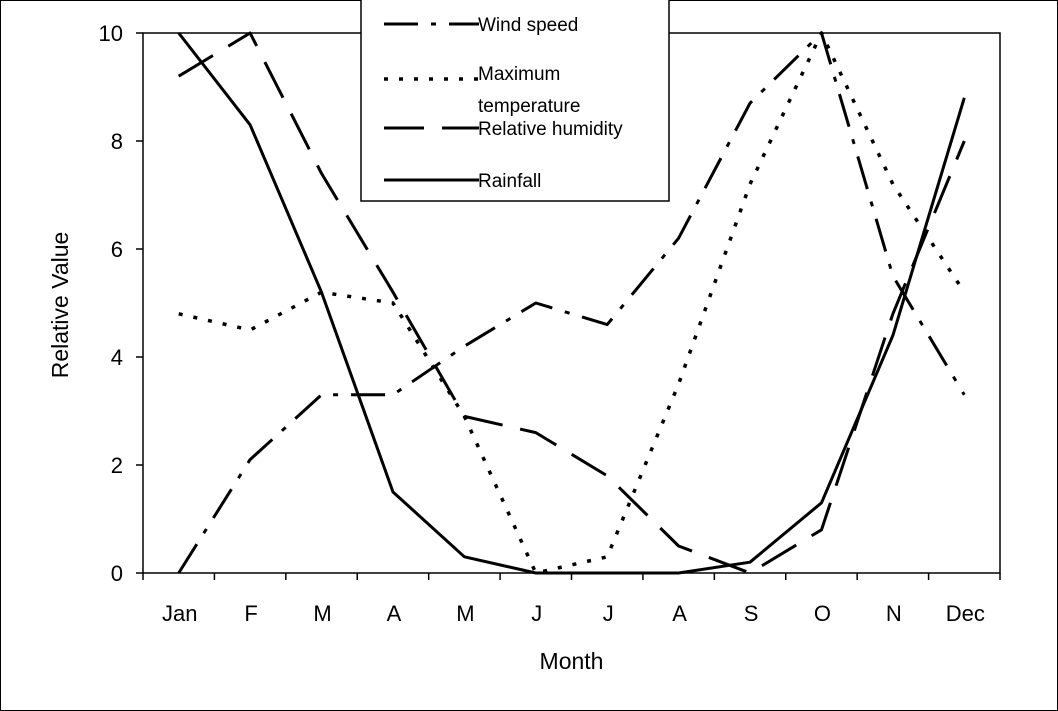 This screenshot has height=711, width=1058. I want to click on legend-label: Maximum, so click(519, 74).